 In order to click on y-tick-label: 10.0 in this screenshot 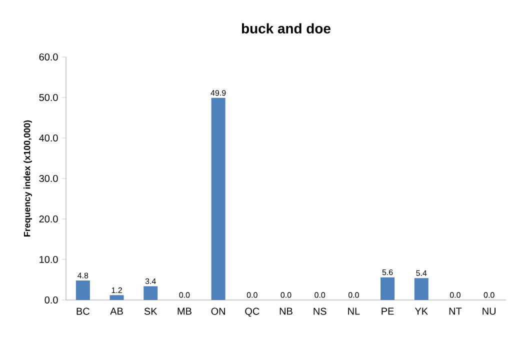, I will do `click(49, 260)`.